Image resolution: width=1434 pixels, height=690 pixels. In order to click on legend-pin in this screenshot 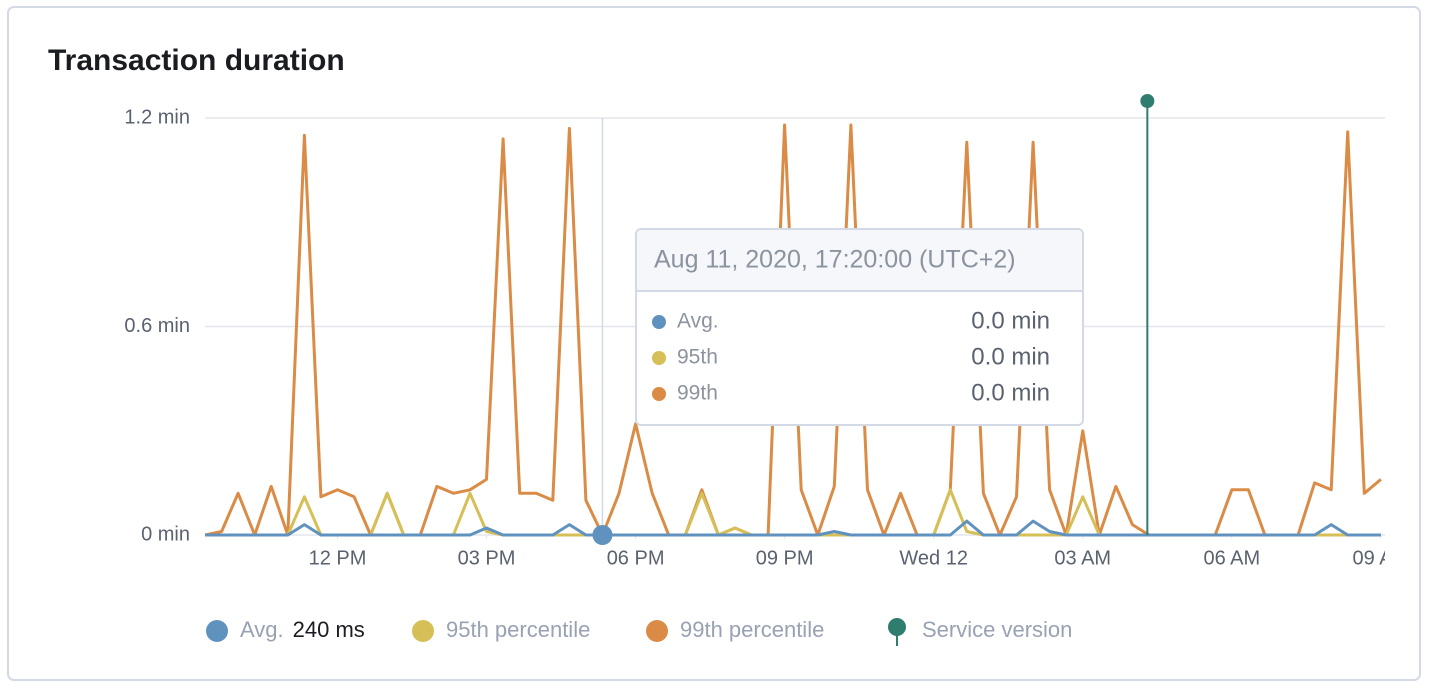, I will do `click(897, 627)`.